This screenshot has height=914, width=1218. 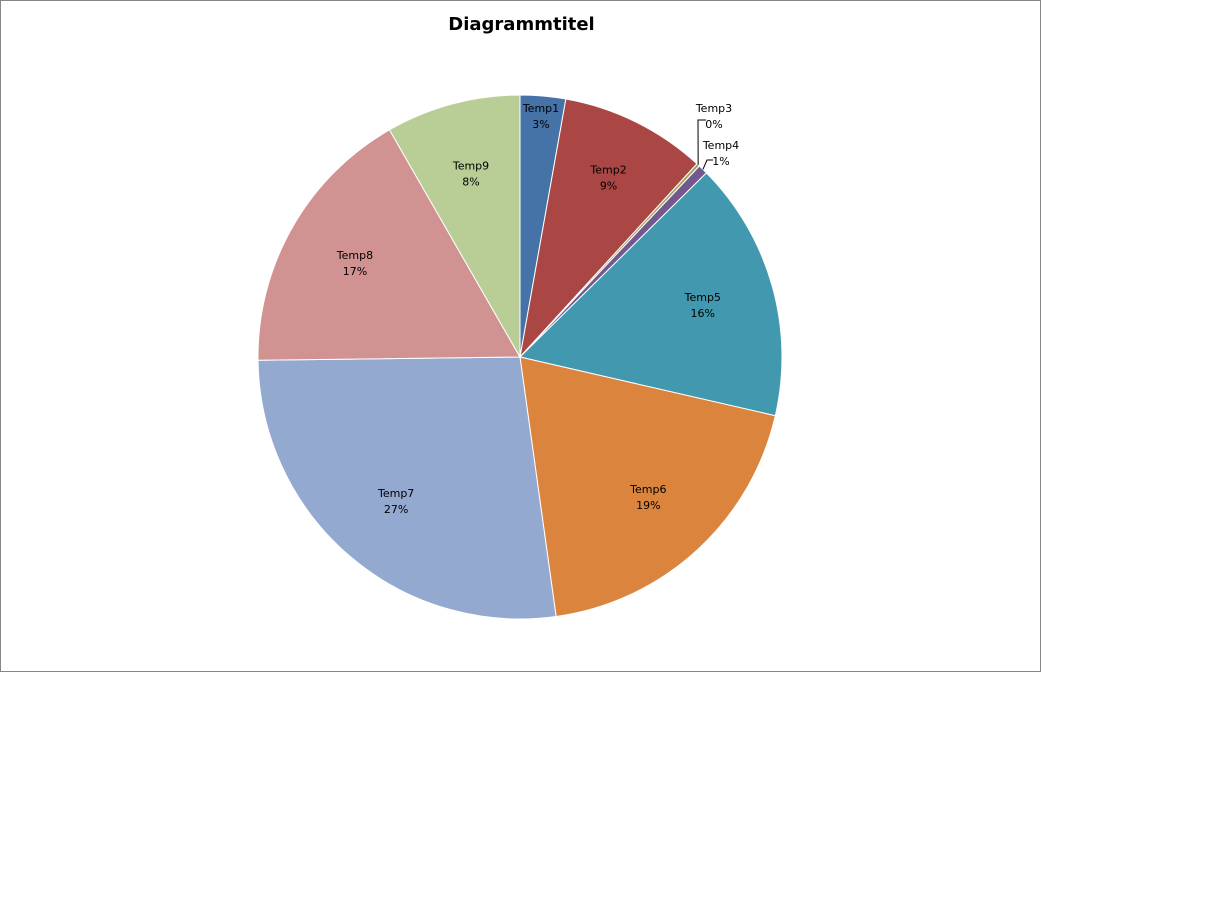 I want to click on data-label-name: Temp4, so click(x=720, y=145).